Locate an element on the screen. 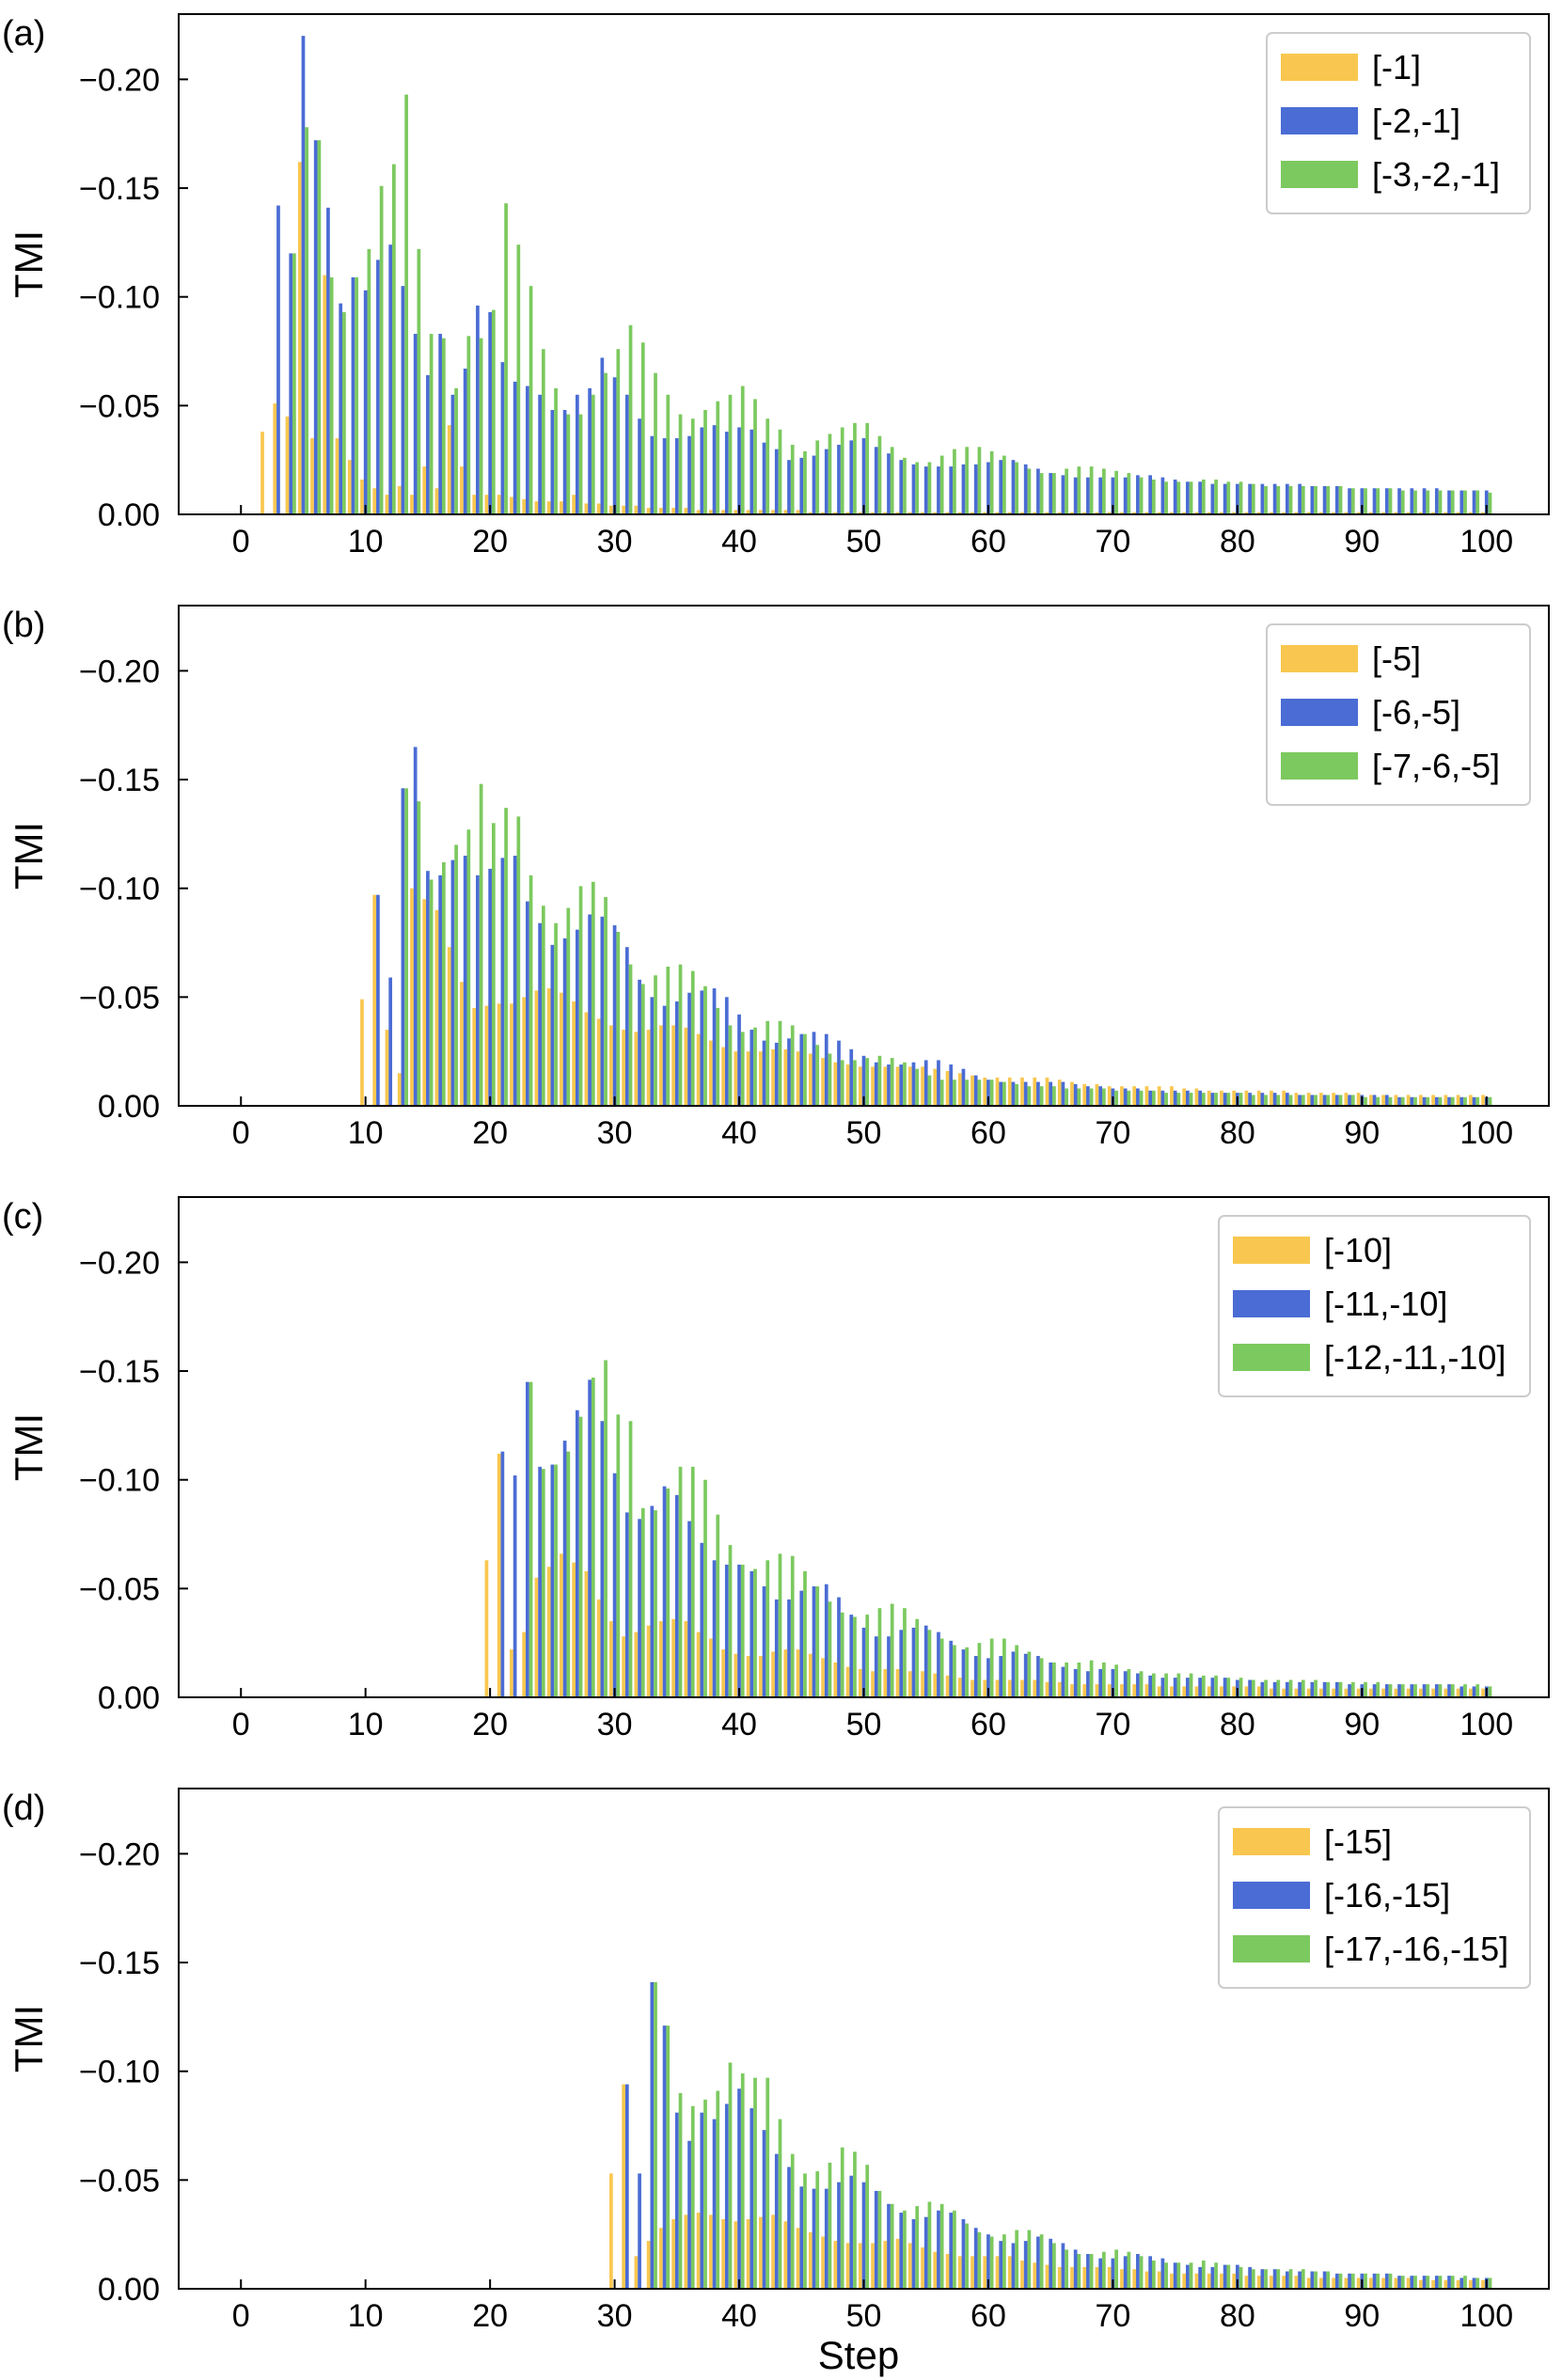 The width and height of the screenshot is (1562, 2380). x-tick-label: 100 is located at coordinates (1486, 1133).